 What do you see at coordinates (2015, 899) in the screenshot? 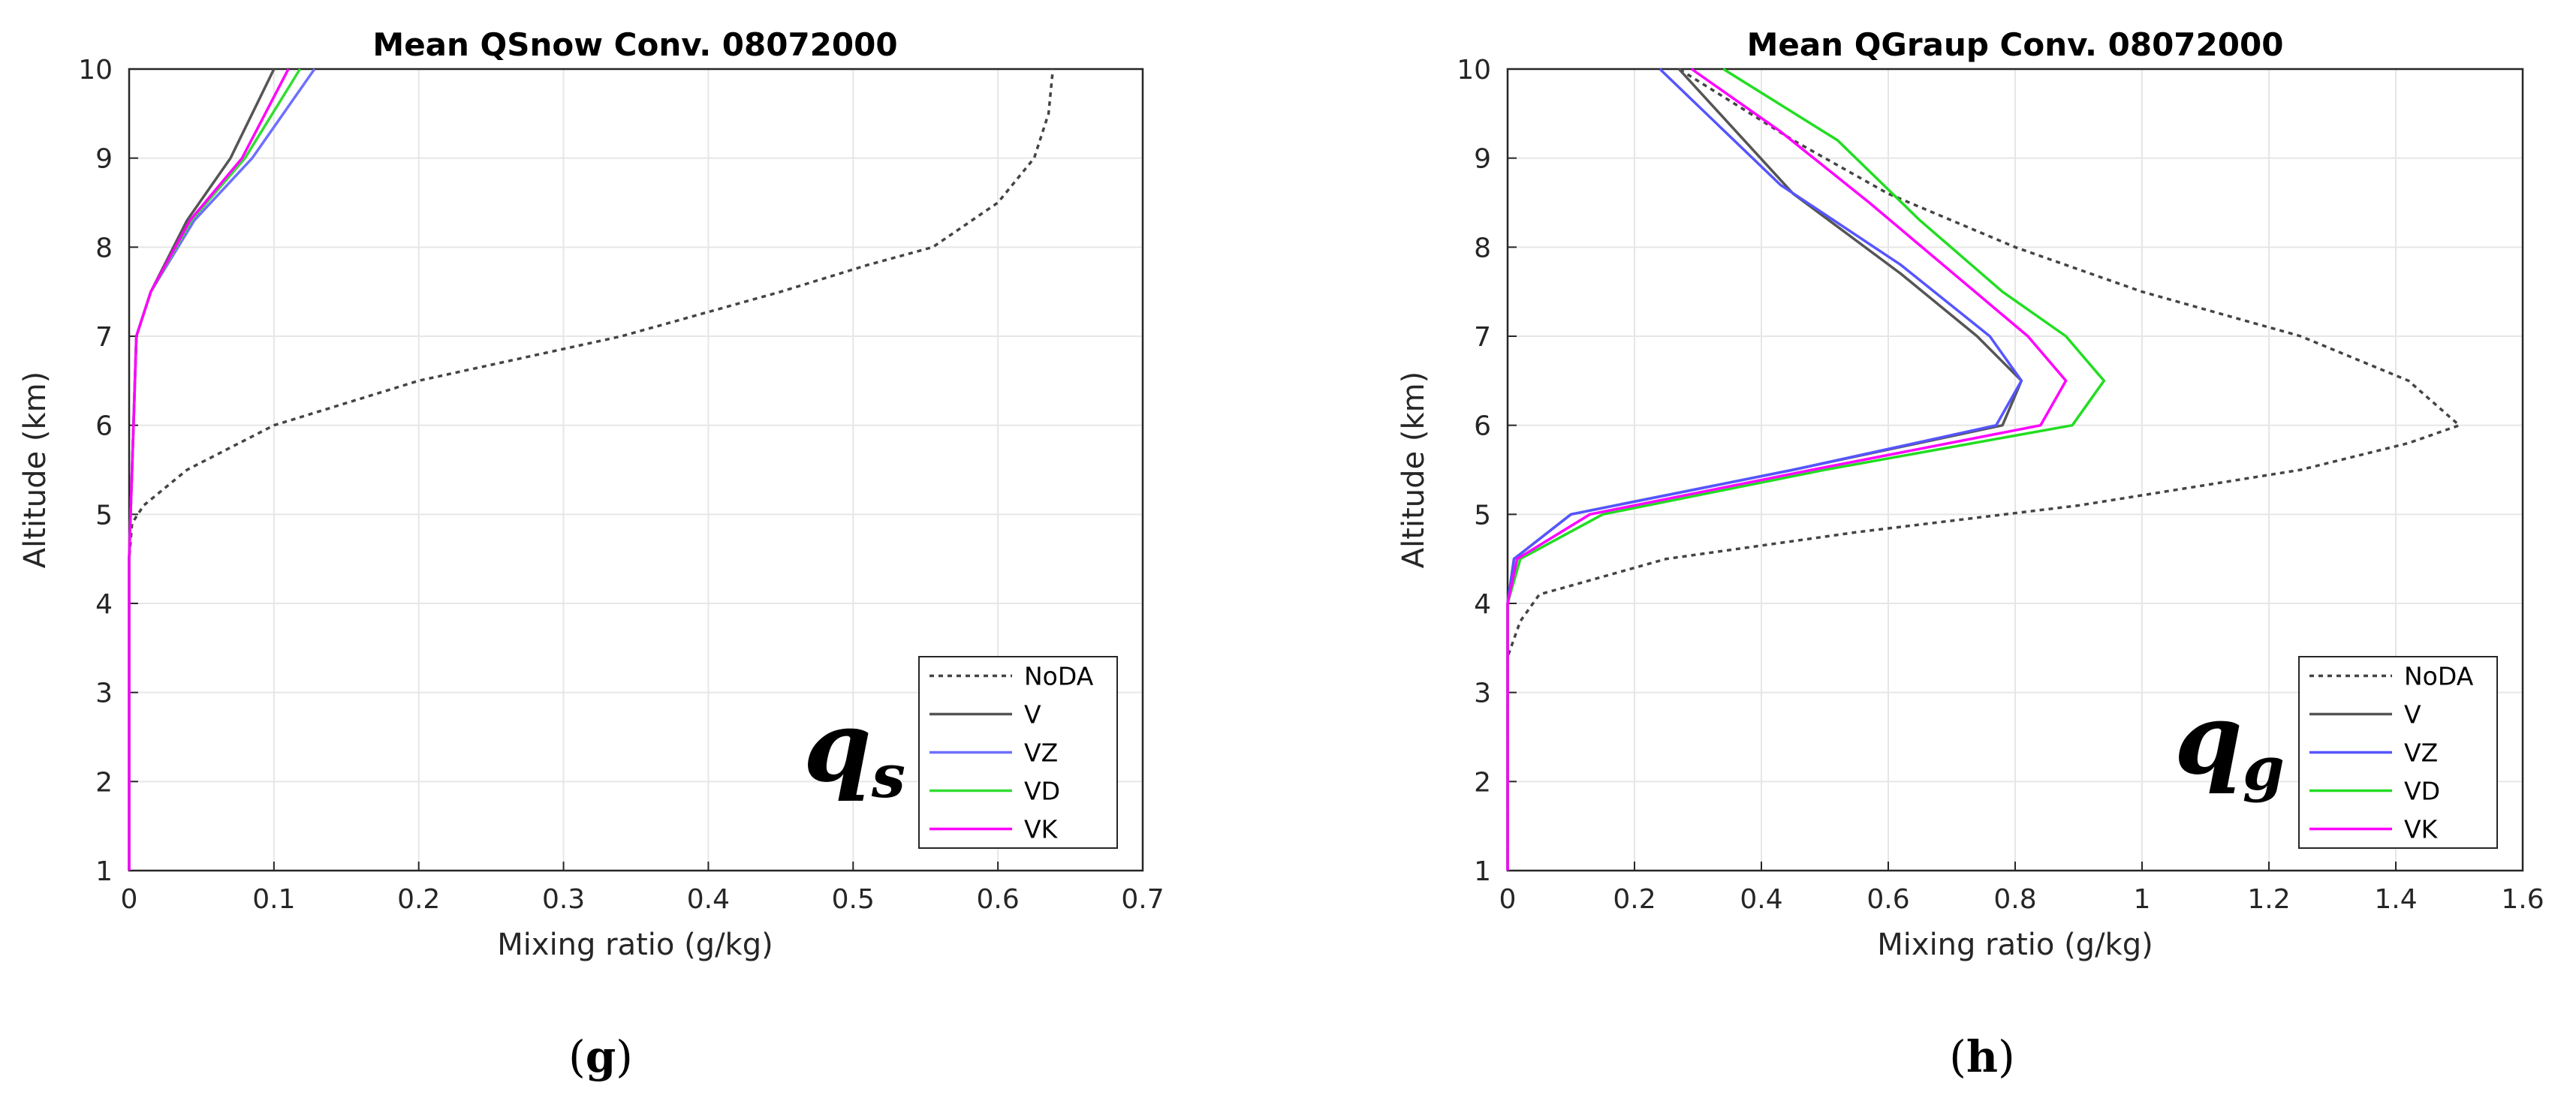
I see `x-tick-label: 0.8` at bounding box center [2015, 899].